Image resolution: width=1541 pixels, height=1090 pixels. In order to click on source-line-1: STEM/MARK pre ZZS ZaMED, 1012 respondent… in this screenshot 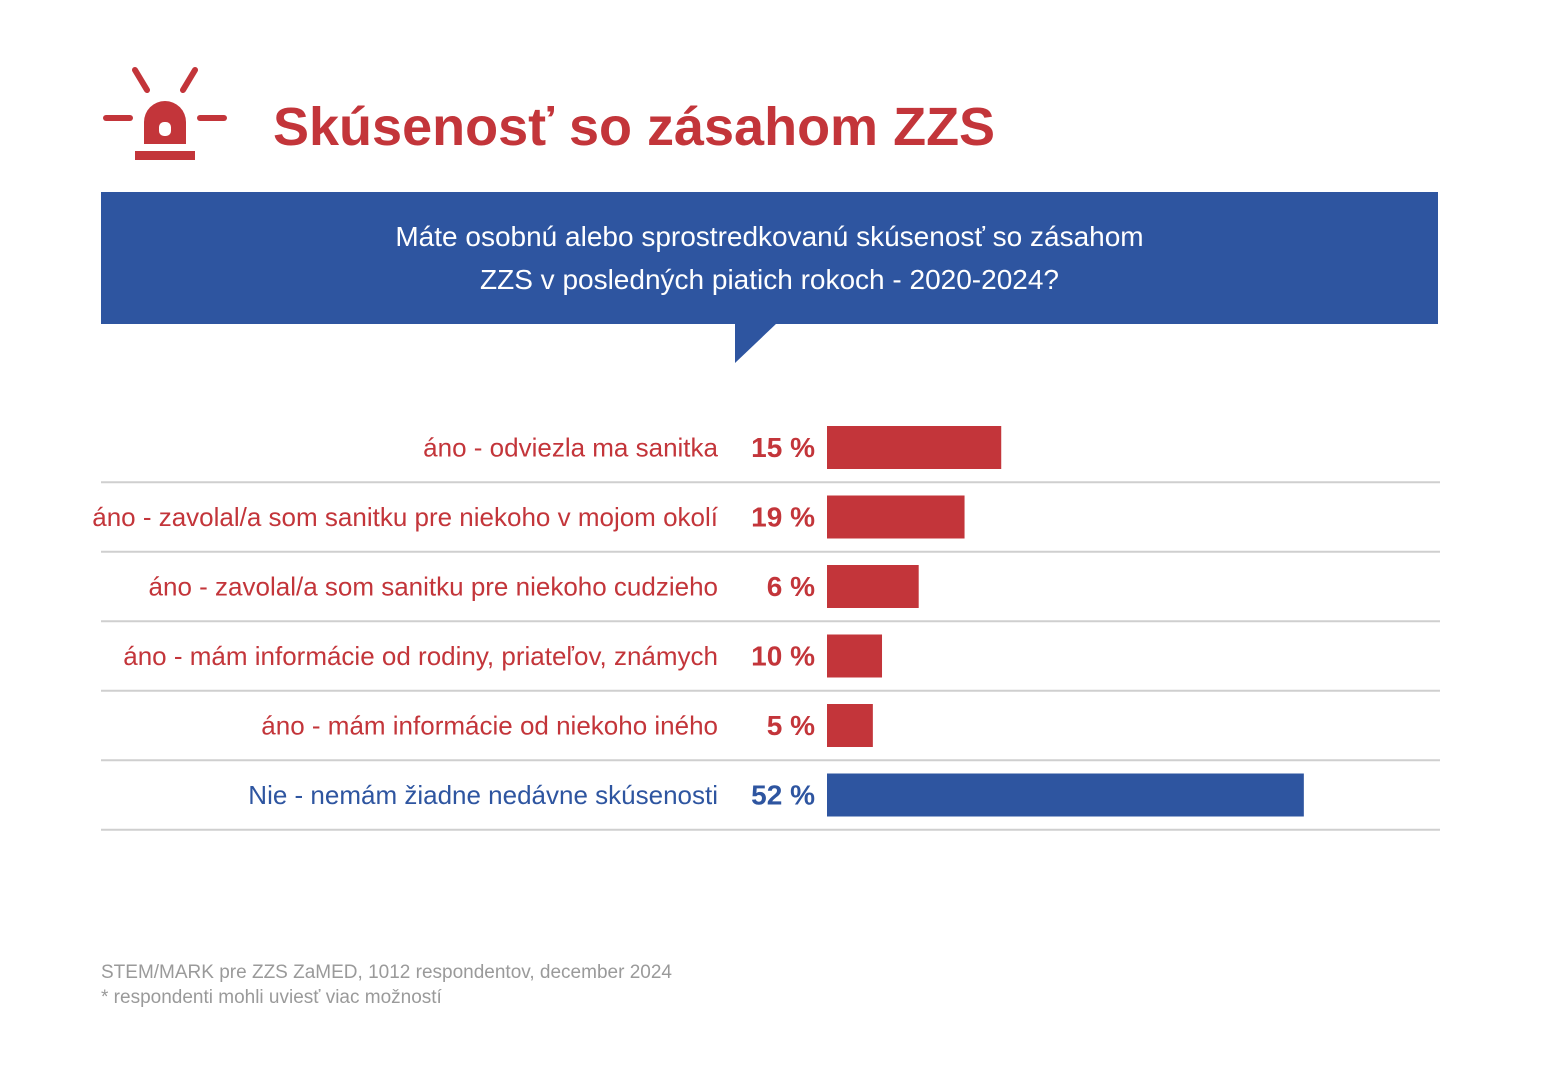, I will do `click(386, 972)`.